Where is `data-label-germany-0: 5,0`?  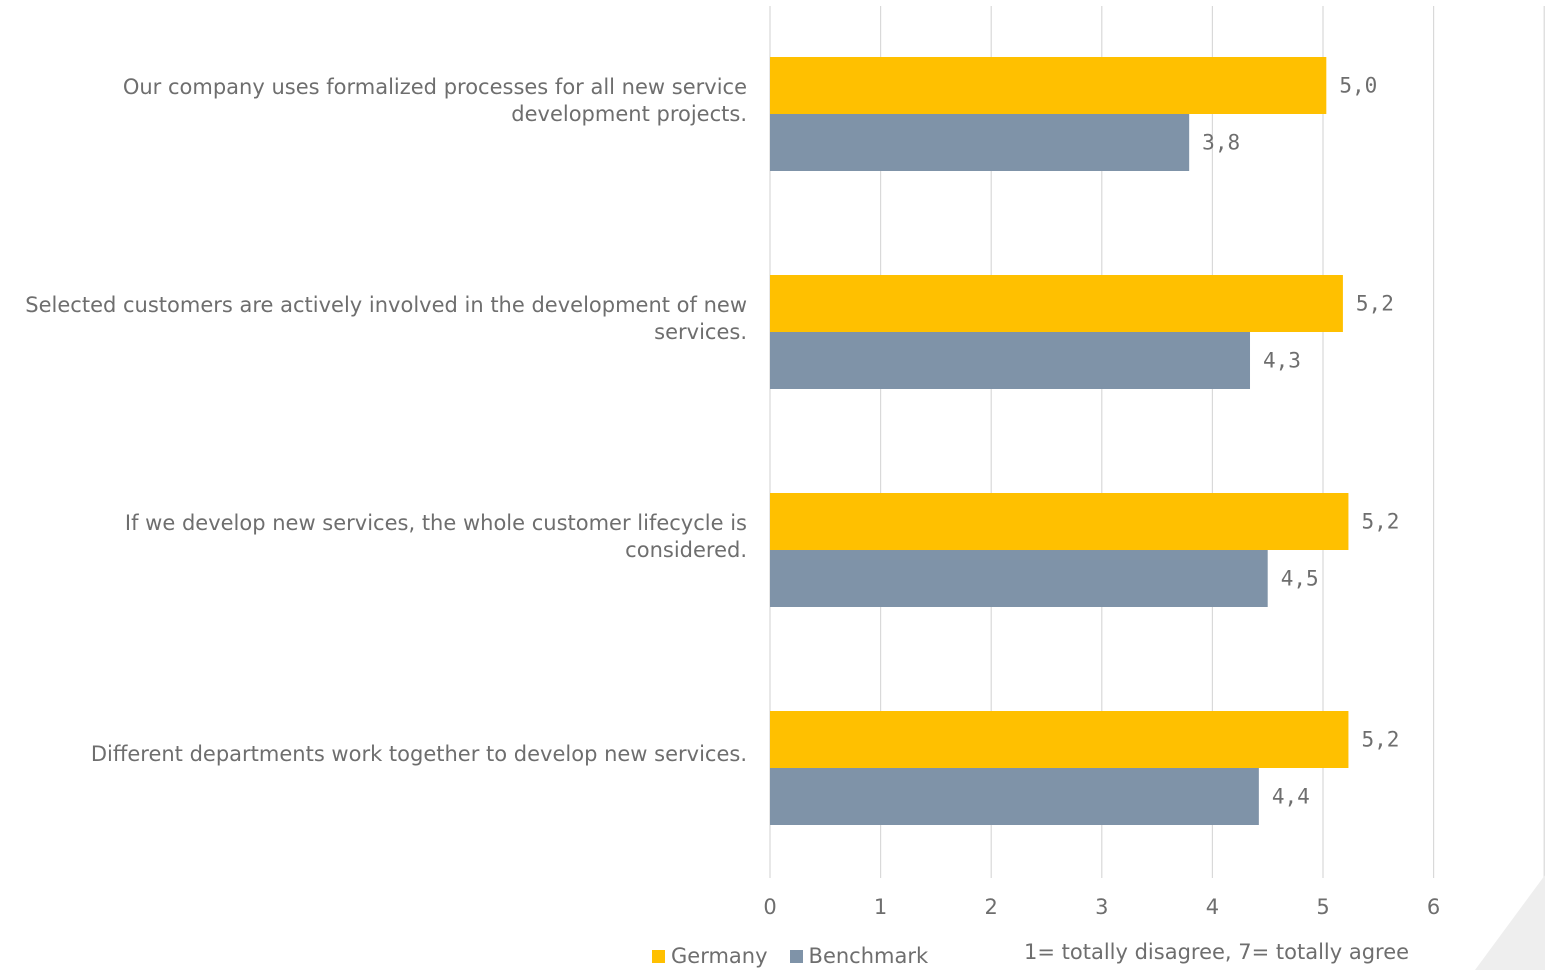
data-label-germany-0: 5,0 is located at coordinates (1358, 86).